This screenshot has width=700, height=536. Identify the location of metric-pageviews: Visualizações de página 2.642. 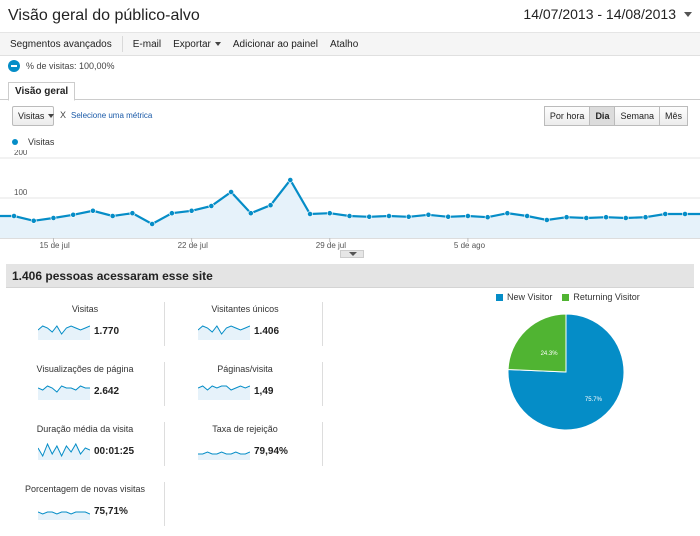
(85, 386).